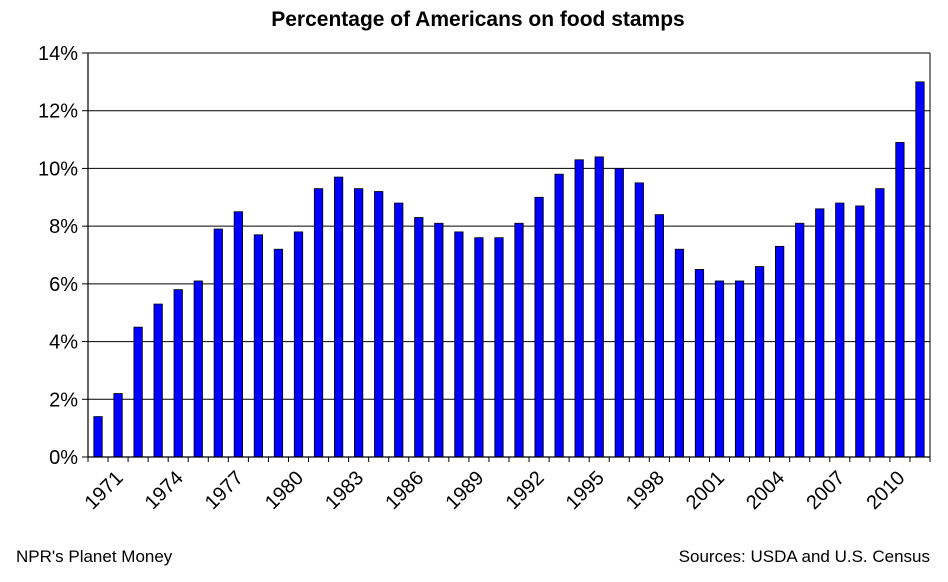  What do you see at coordinates (63, 458) in the screenshot?
I see `y-tick-label: 0%` at bounding box center [63, 458].